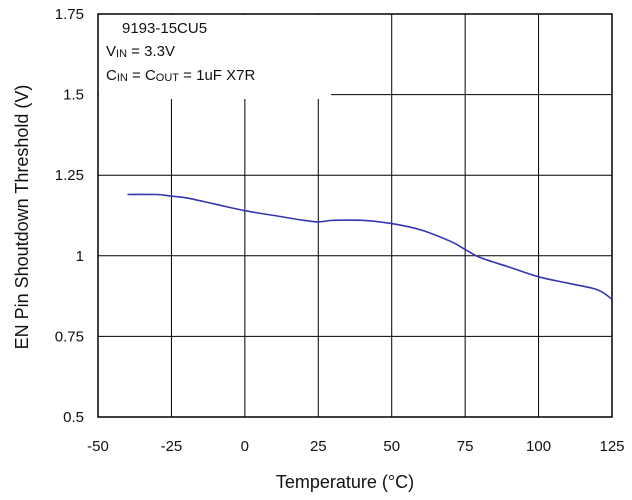  What do you see at coordinates (538, 446) in the screenshot?
I see `x-tick-label: 100` at bounding box center [538, 446].